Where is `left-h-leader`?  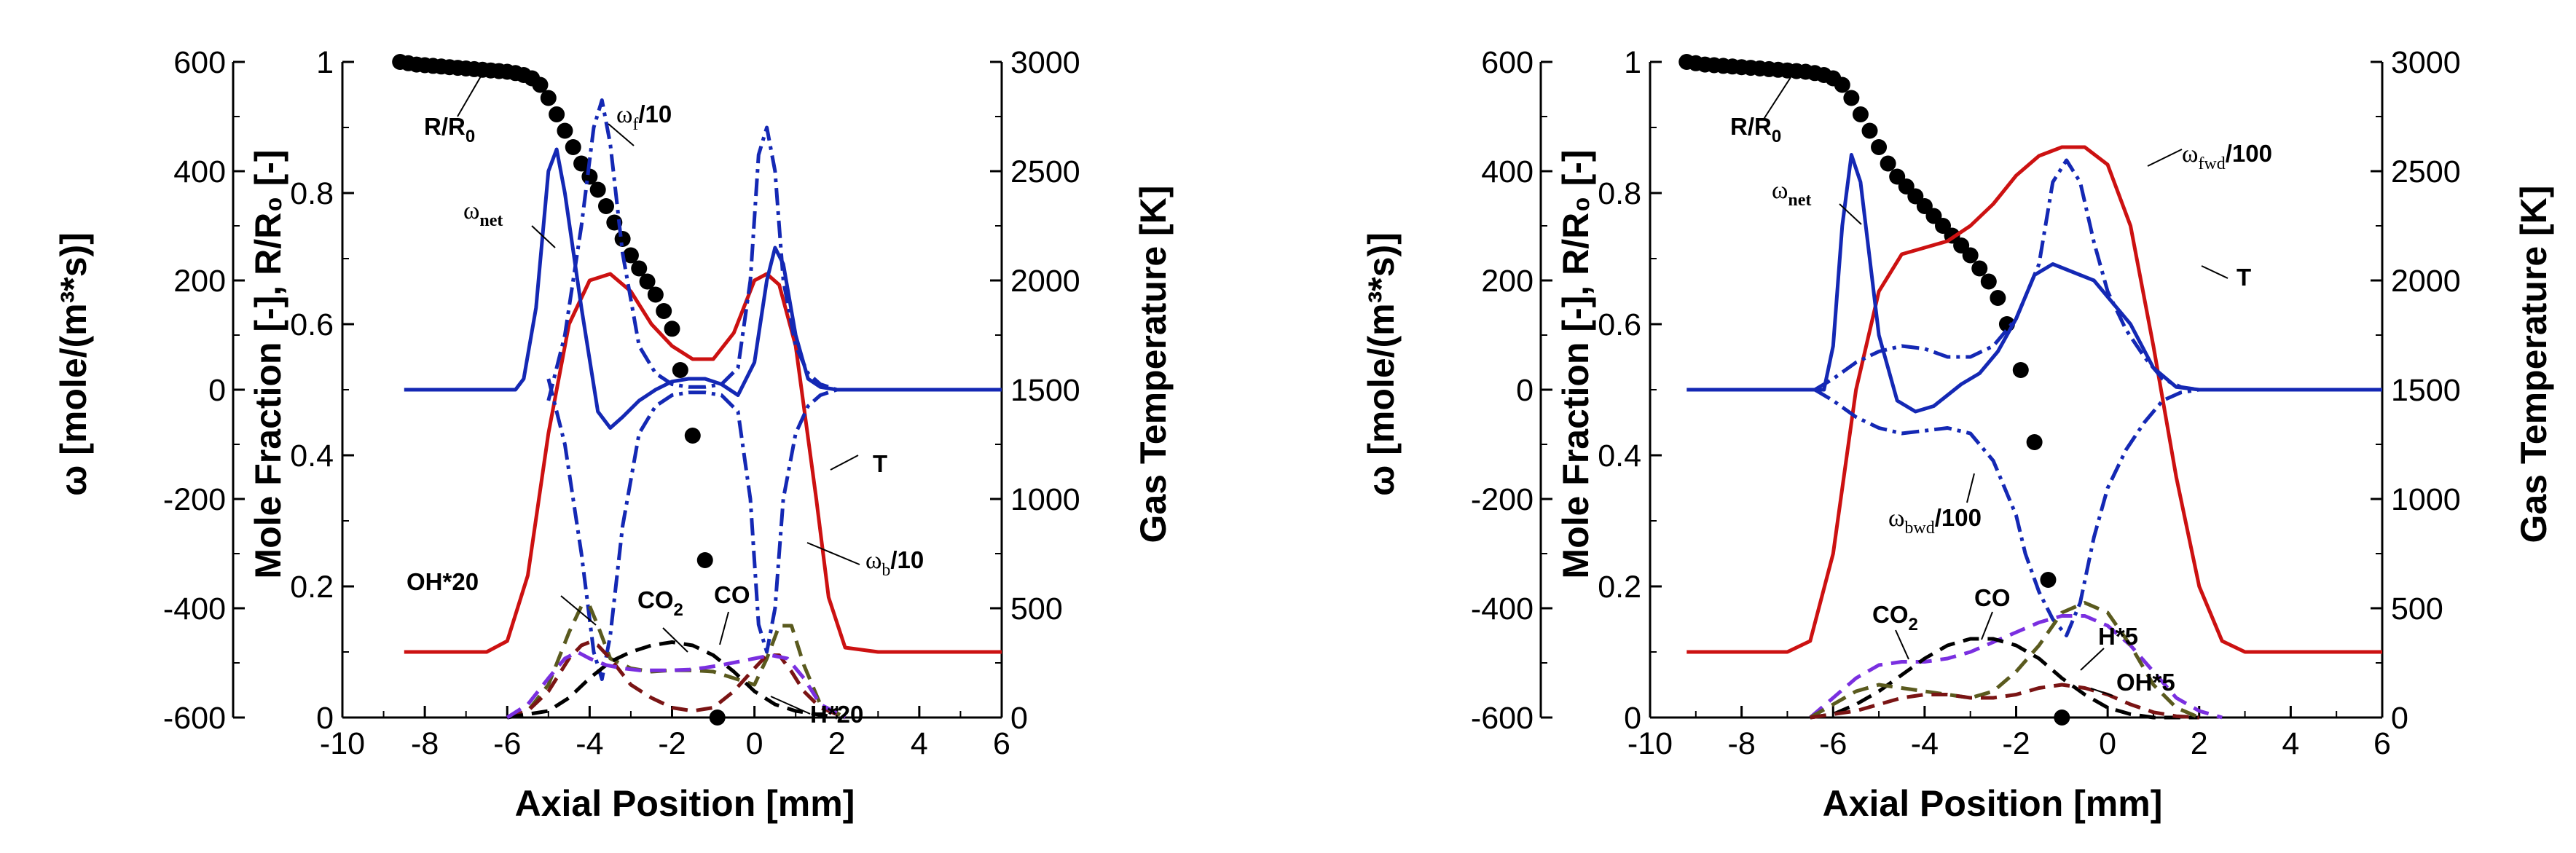
left-h-leader is located at coordinates (790, 705).